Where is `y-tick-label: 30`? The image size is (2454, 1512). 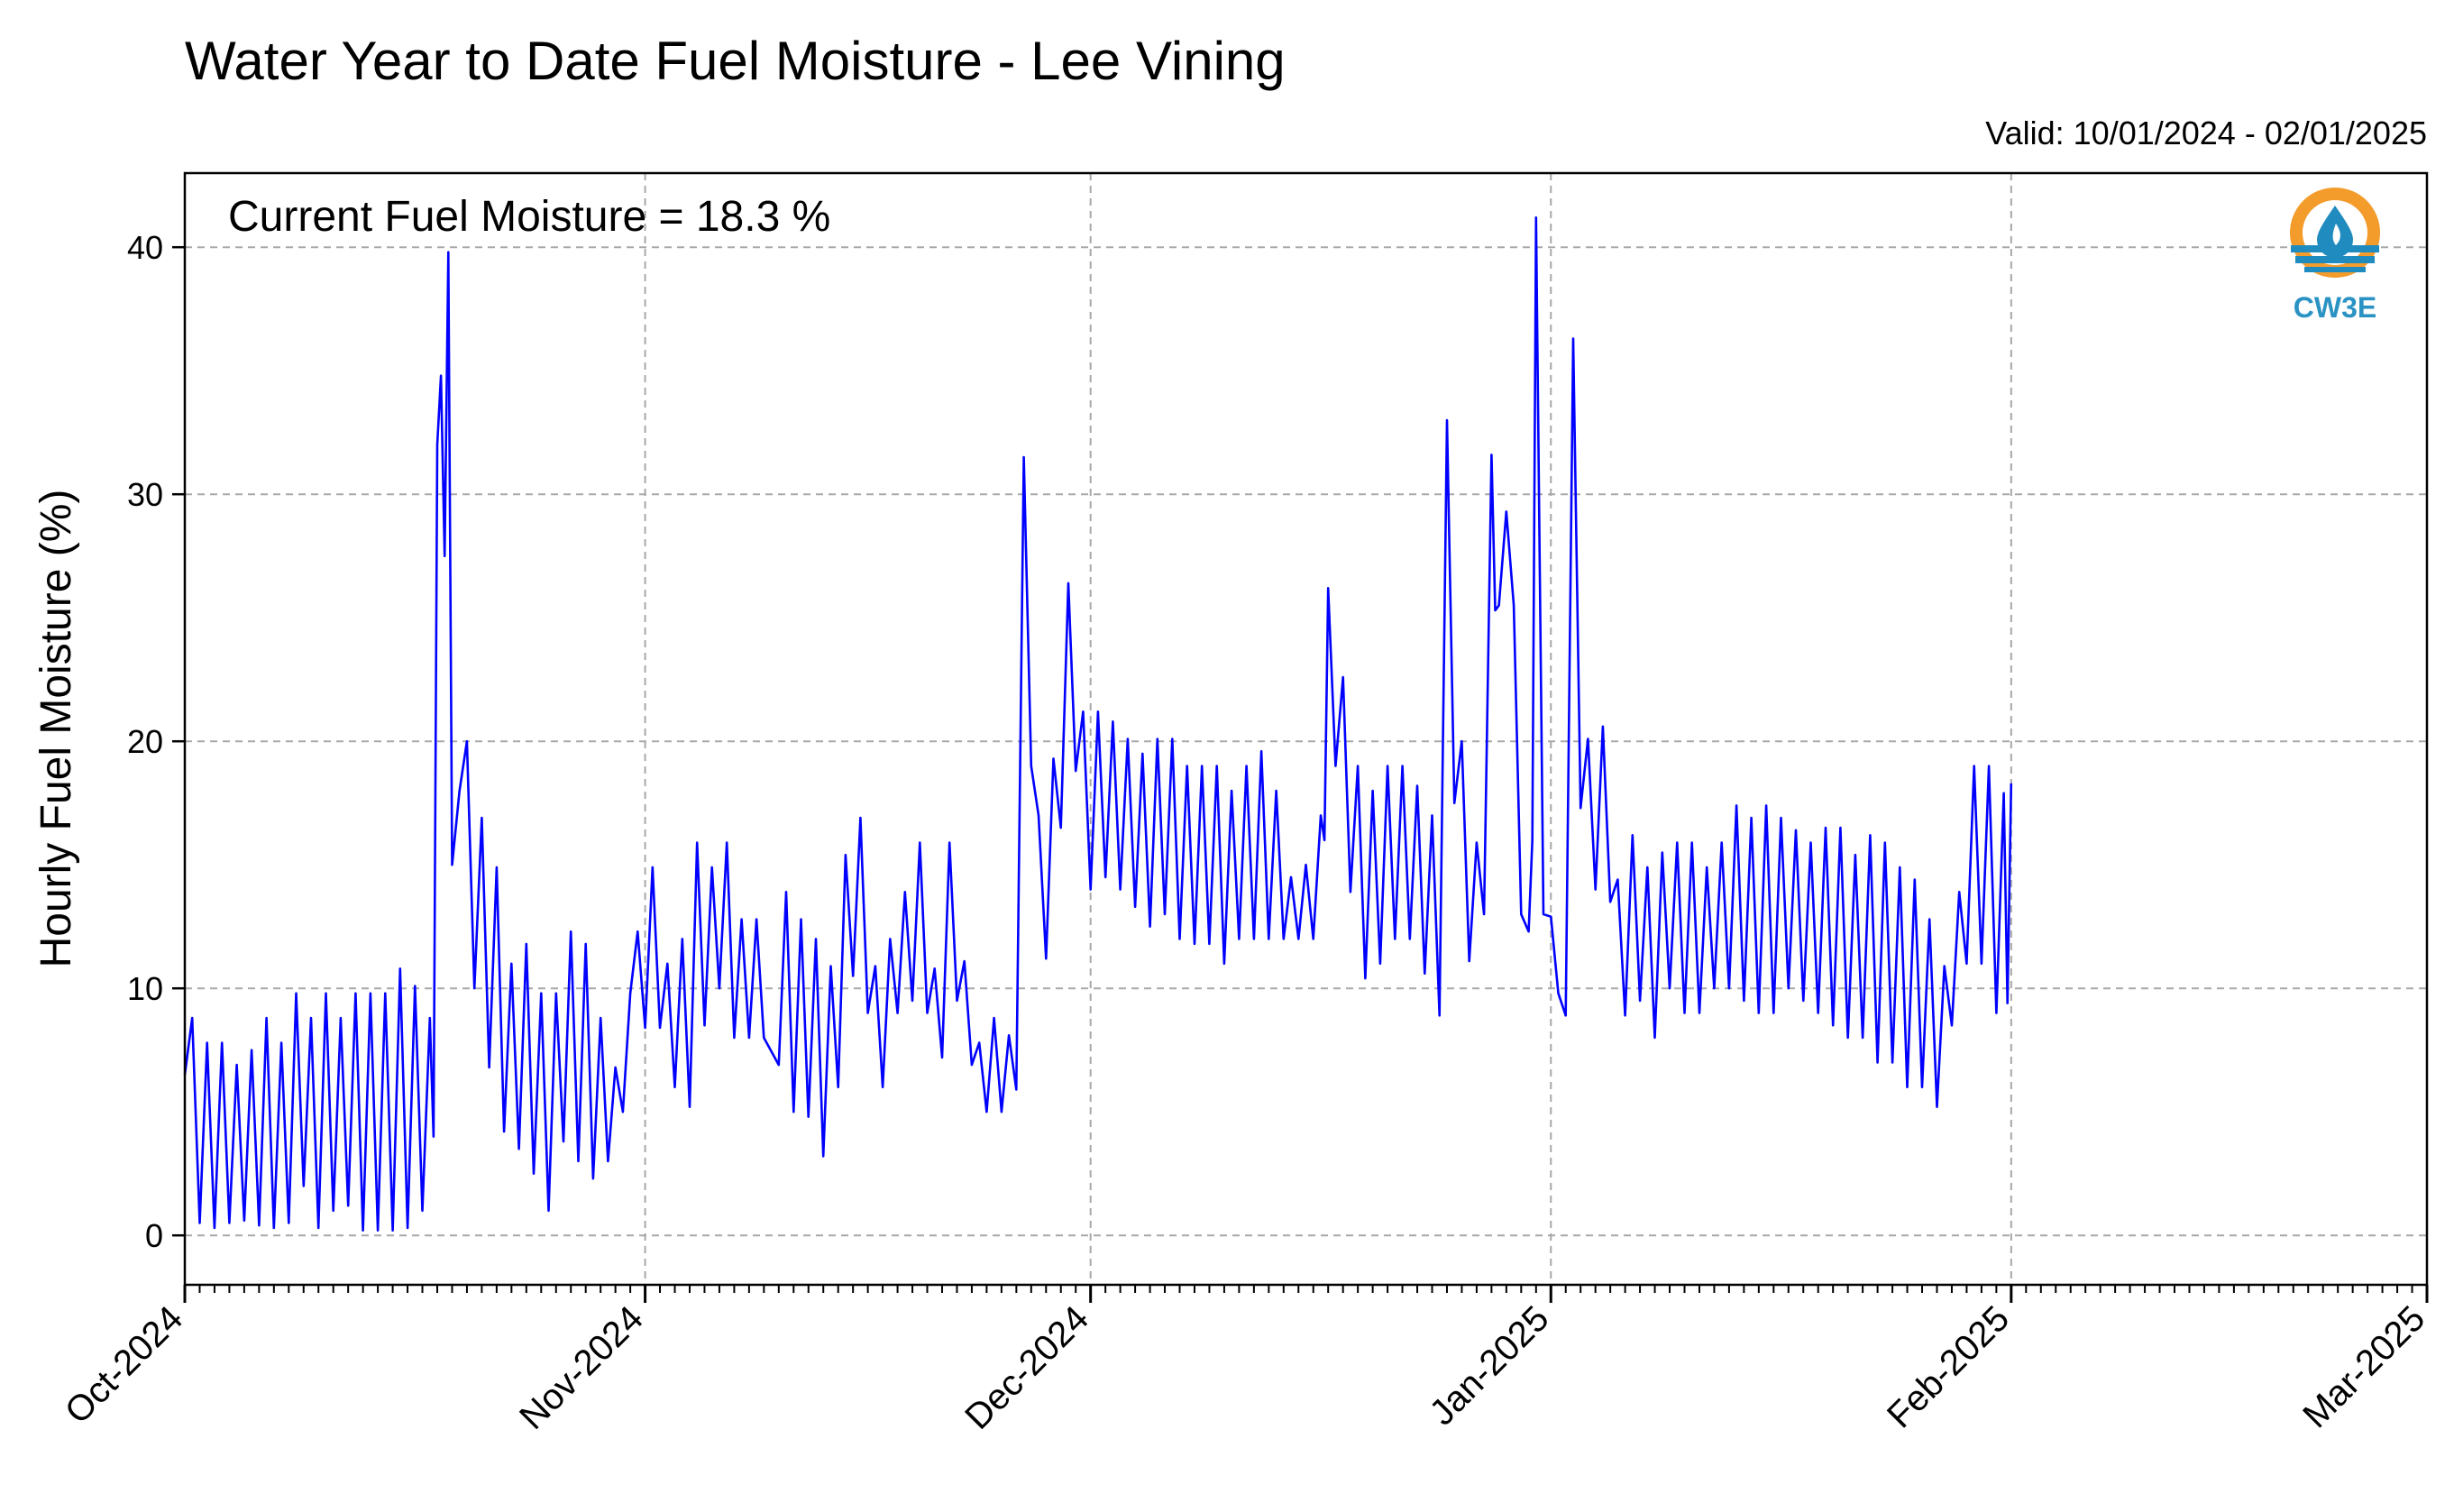
y-tick-label: 30 is located at coordinates (145, 495).